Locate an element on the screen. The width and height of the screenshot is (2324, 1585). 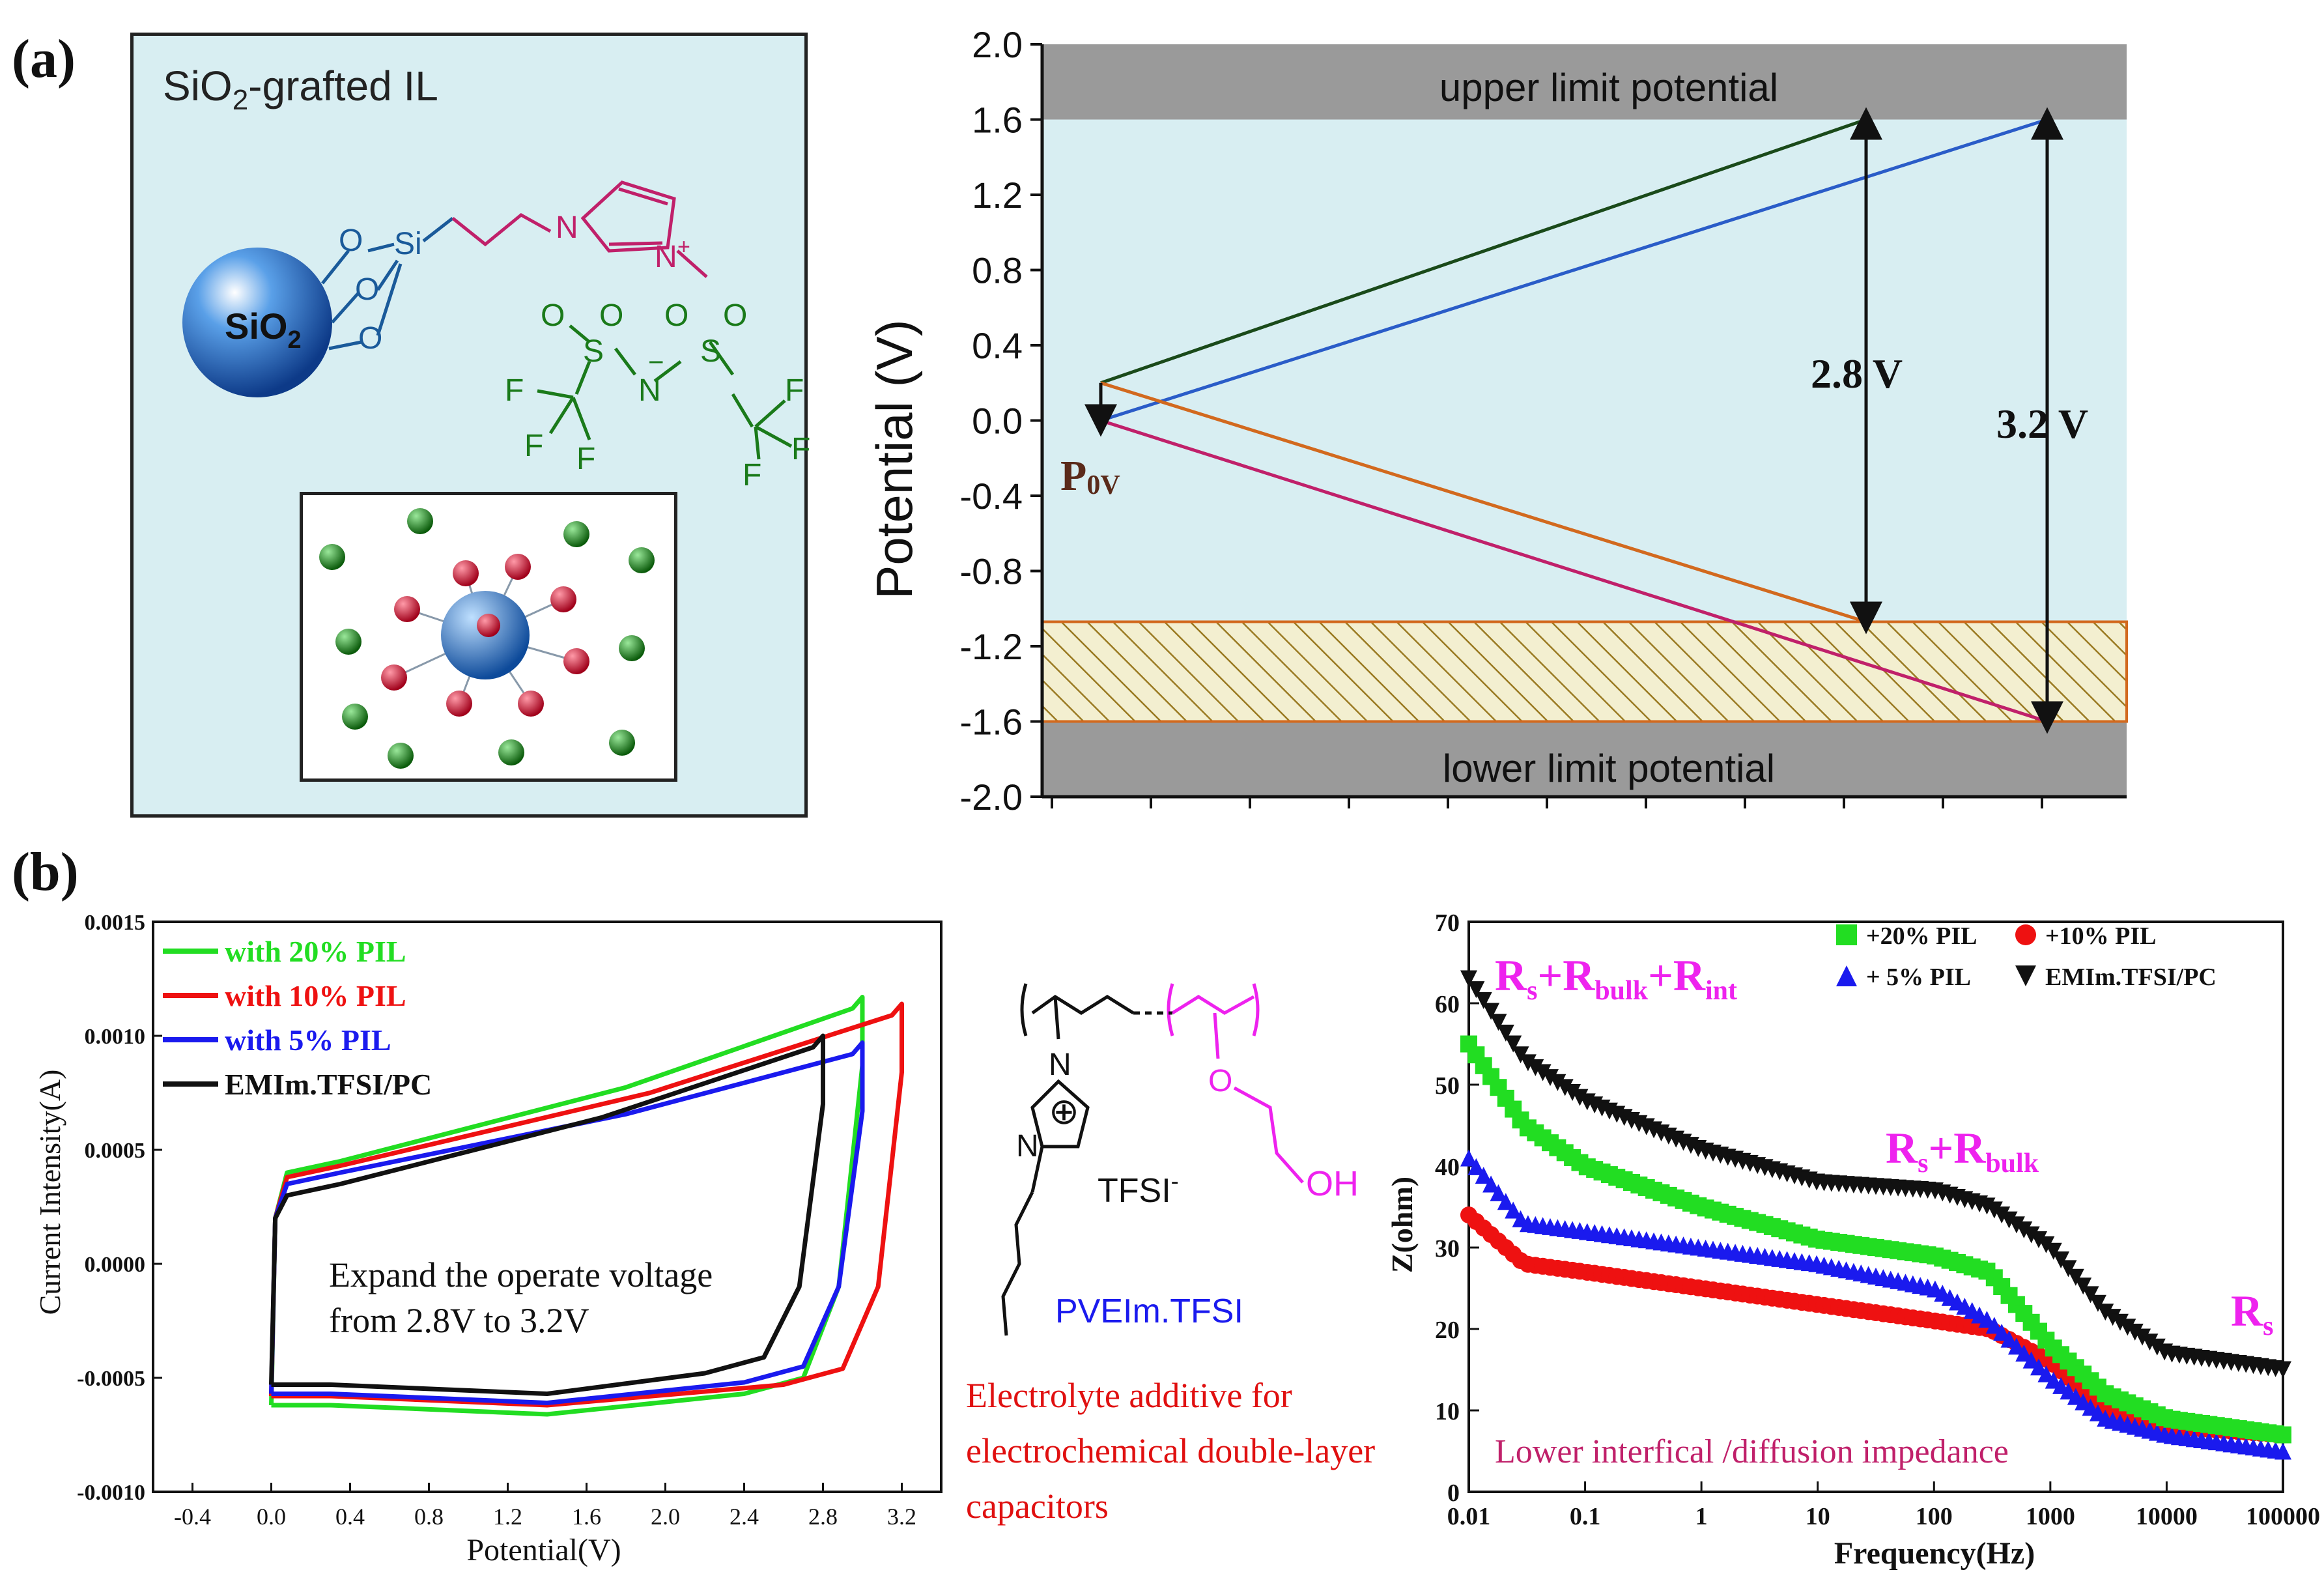
particle-inset-drawing is located at coordinates (487, 638).